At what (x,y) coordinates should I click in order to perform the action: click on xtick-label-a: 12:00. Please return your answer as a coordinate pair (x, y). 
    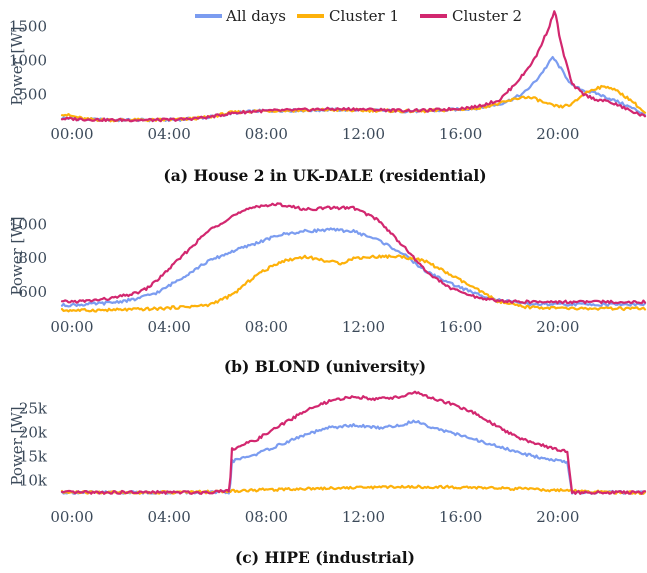
    Looking at the image, I should click on (363, 134).